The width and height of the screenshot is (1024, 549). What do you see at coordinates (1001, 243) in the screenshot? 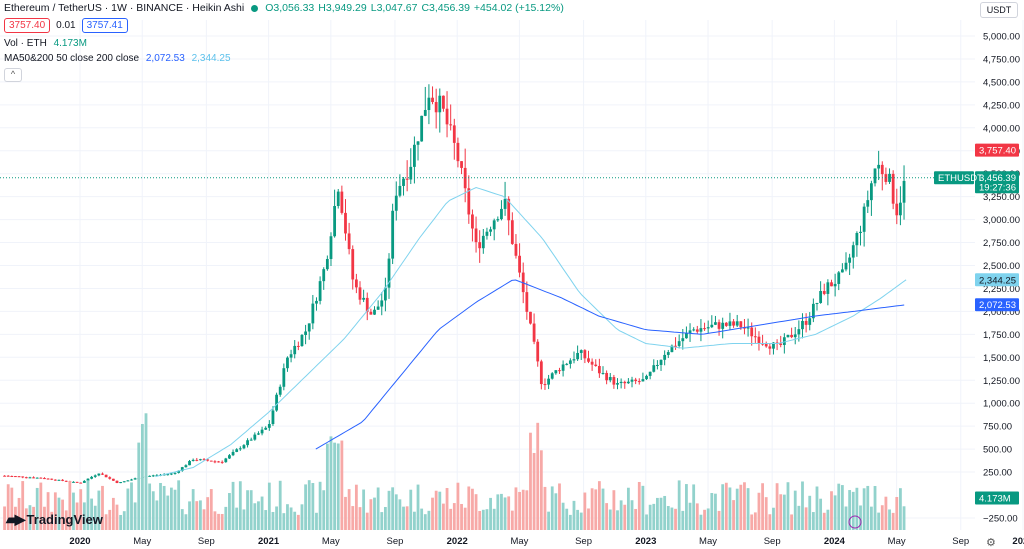
I see `y-tick-label: 2,750.00` at bounding box center [1001, 243].